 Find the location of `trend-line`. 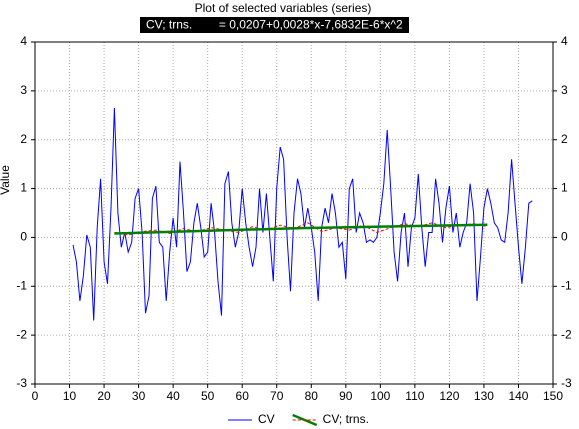

trend-line is located at coordinates (301, 229).